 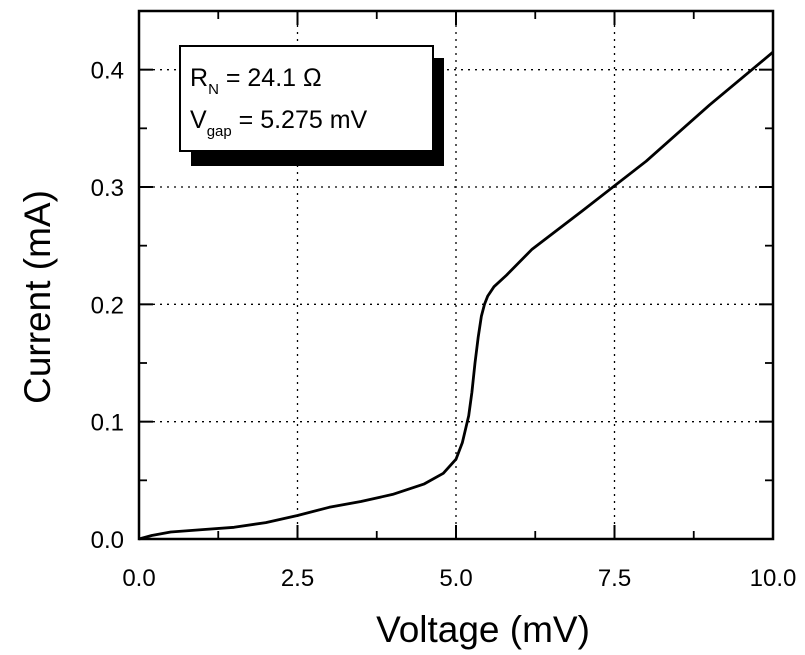 What do you see at coordinates (37, 297) in the screenshot?
I see `y-axis-title: Current (mA)` at bounding box center [37, 297].